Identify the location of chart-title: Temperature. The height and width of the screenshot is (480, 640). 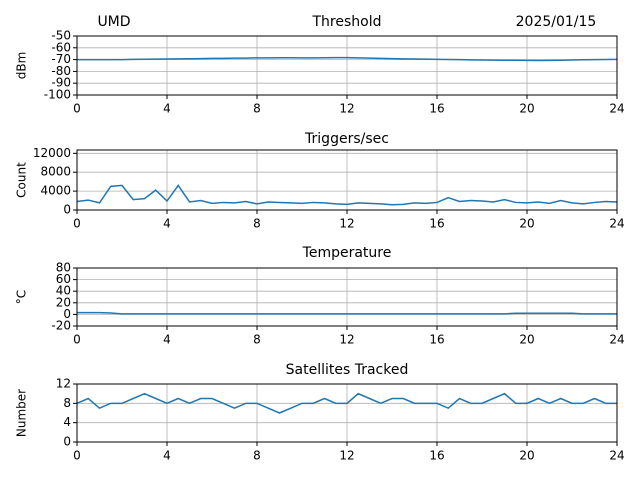
(347, 253).